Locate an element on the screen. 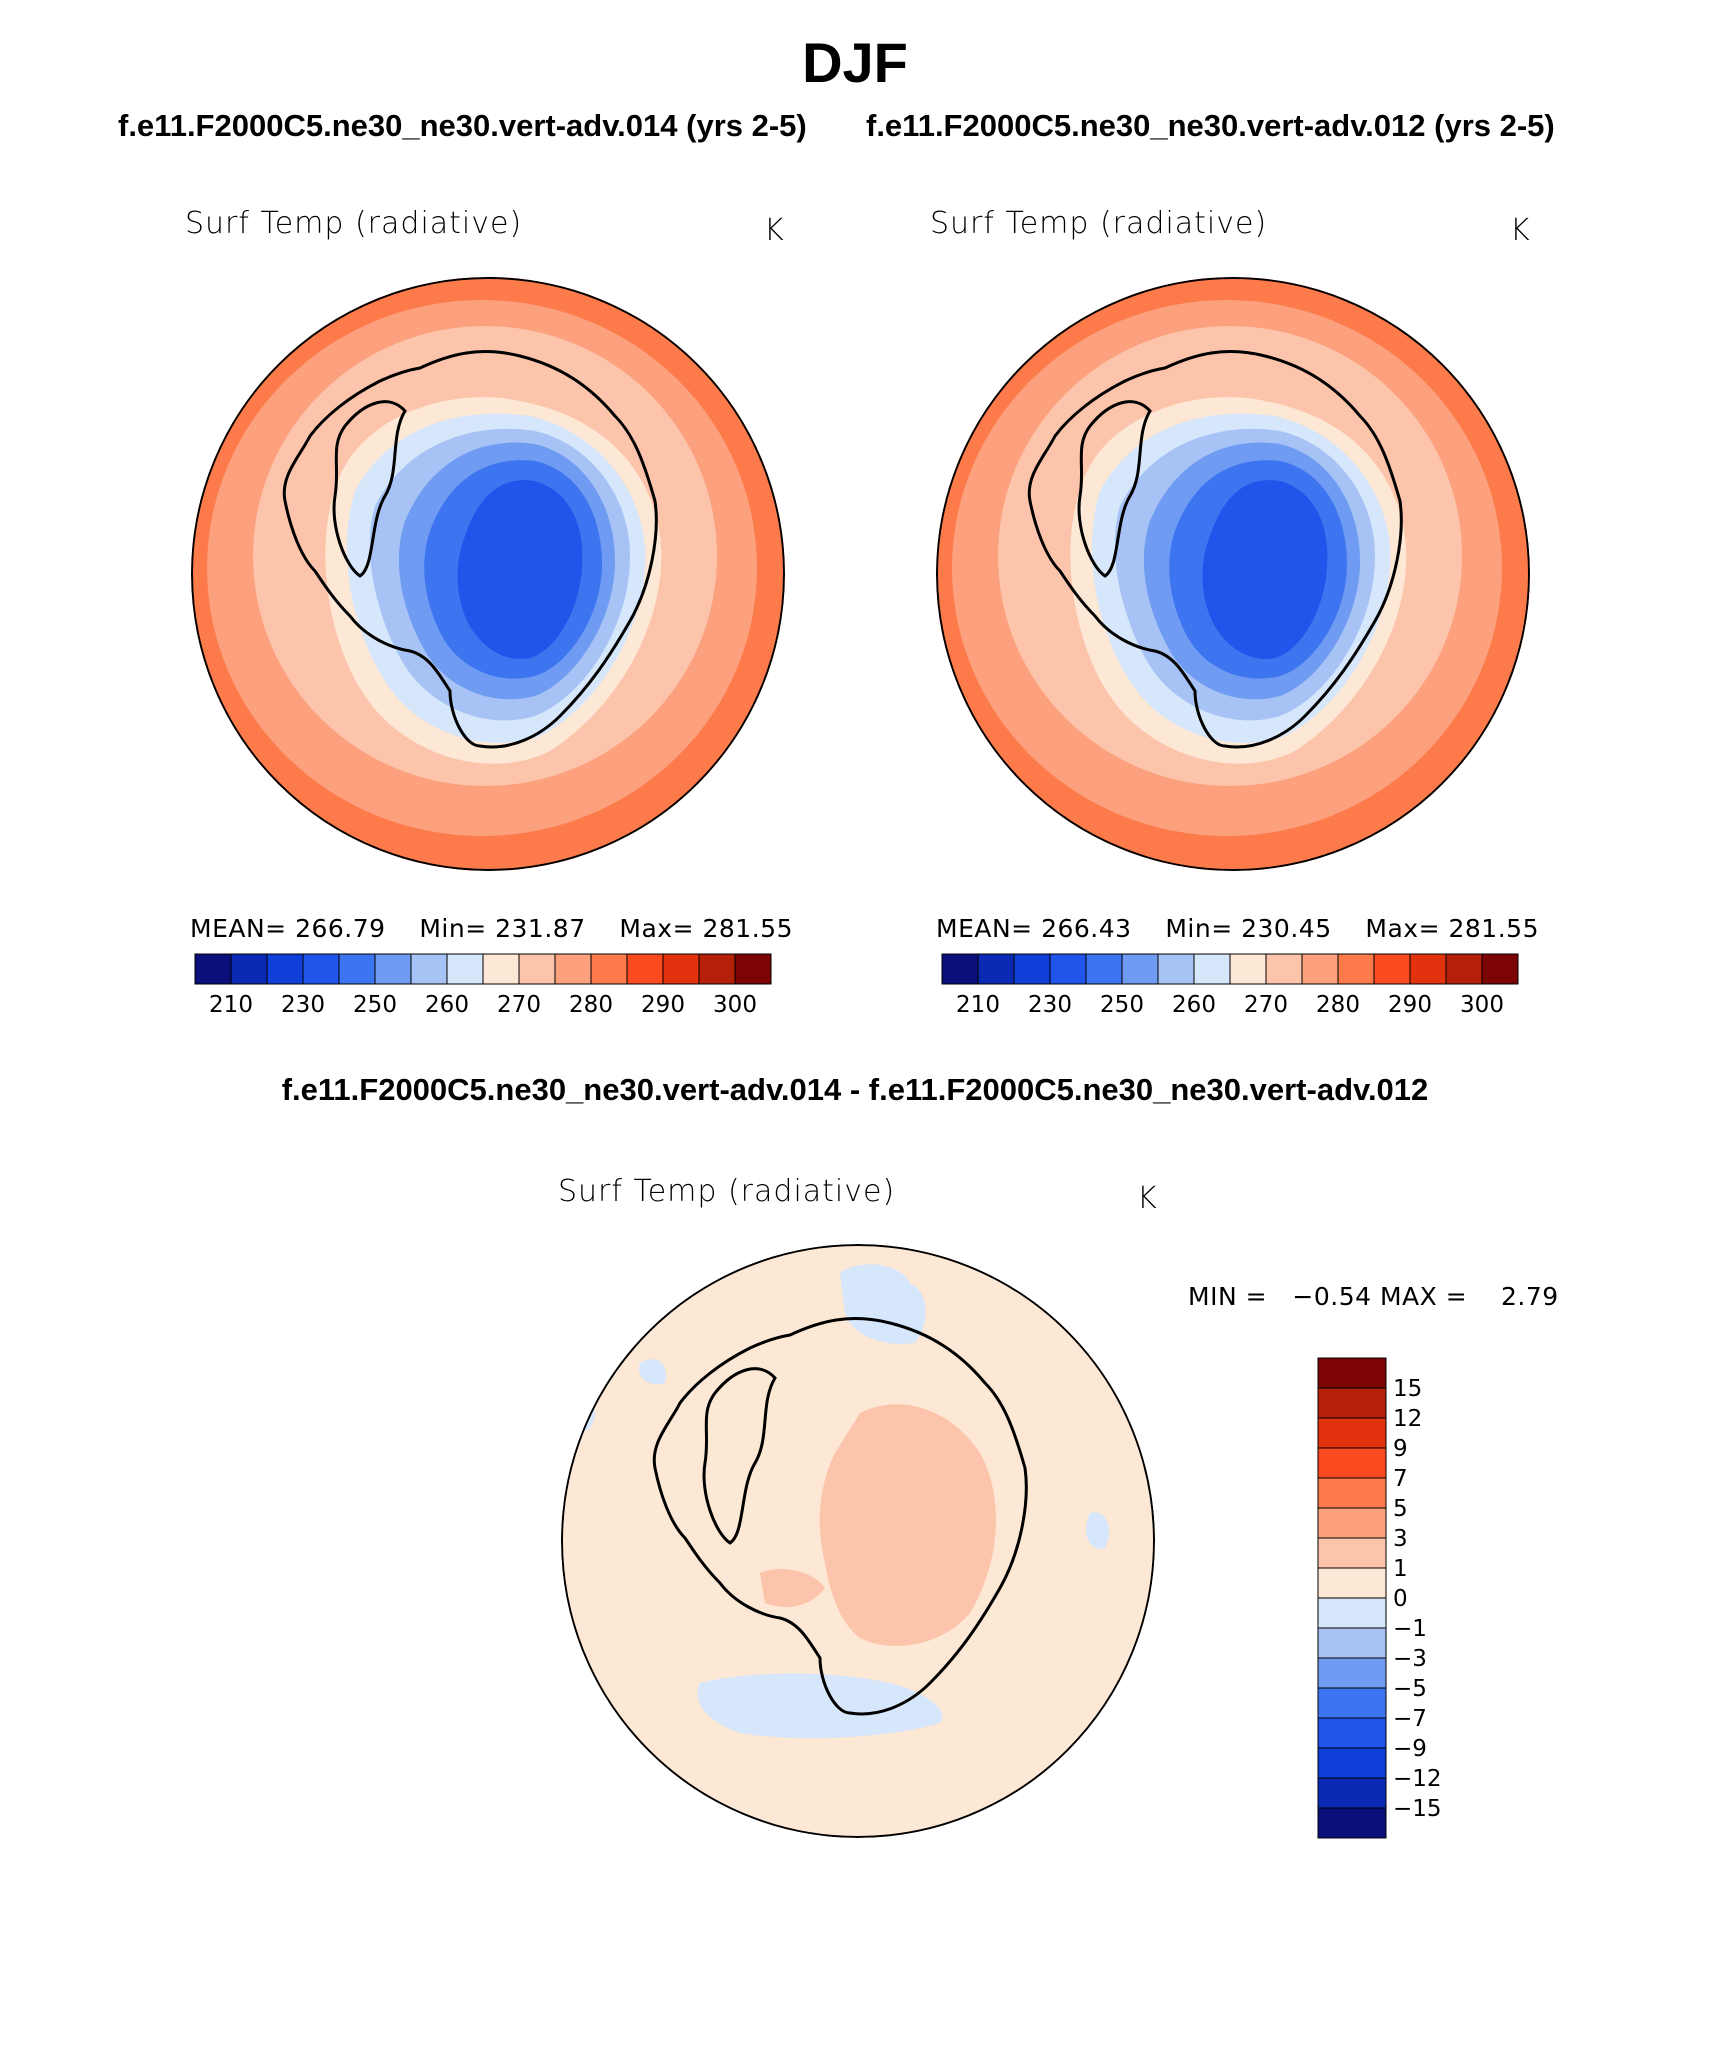  panel-2-units-label: K is located at coordinates (1520, 230).